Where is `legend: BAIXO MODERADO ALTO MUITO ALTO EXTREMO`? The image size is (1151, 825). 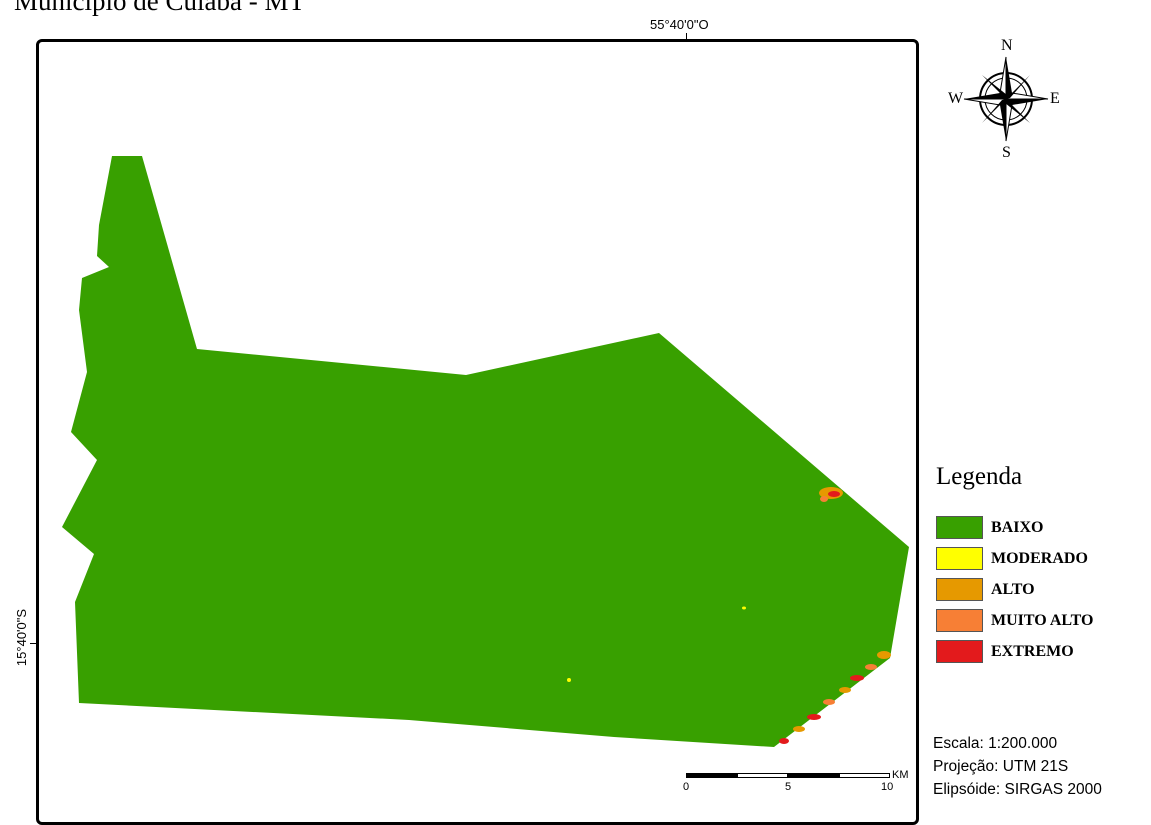
legend: BAIXO MODERADO ALTO MUITO ALTO EXTREMO is located at coordinates (1014, 589).